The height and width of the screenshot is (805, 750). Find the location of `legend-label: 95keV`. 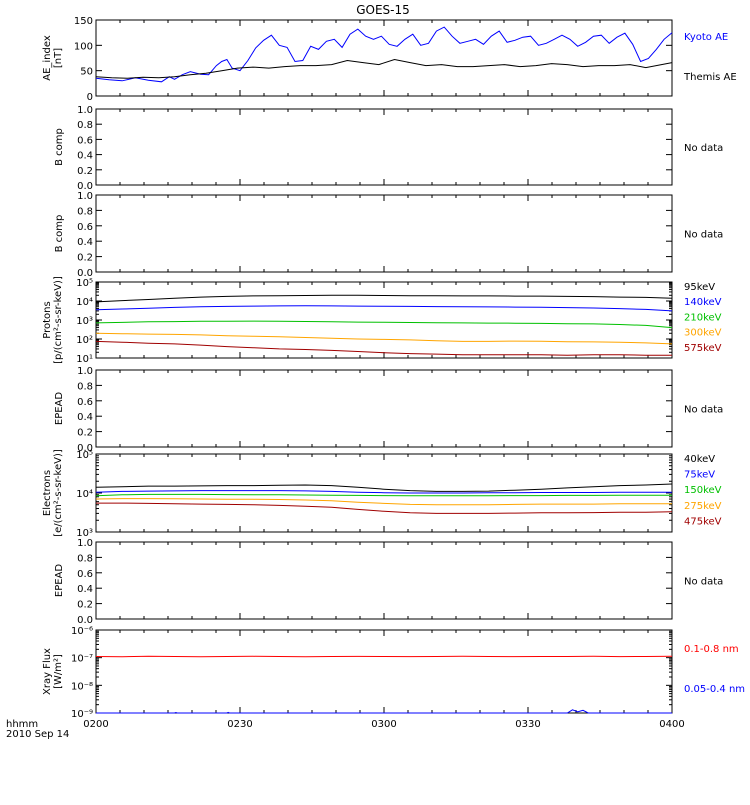

legend-label: 95keV is located at coordinates (699, 287).